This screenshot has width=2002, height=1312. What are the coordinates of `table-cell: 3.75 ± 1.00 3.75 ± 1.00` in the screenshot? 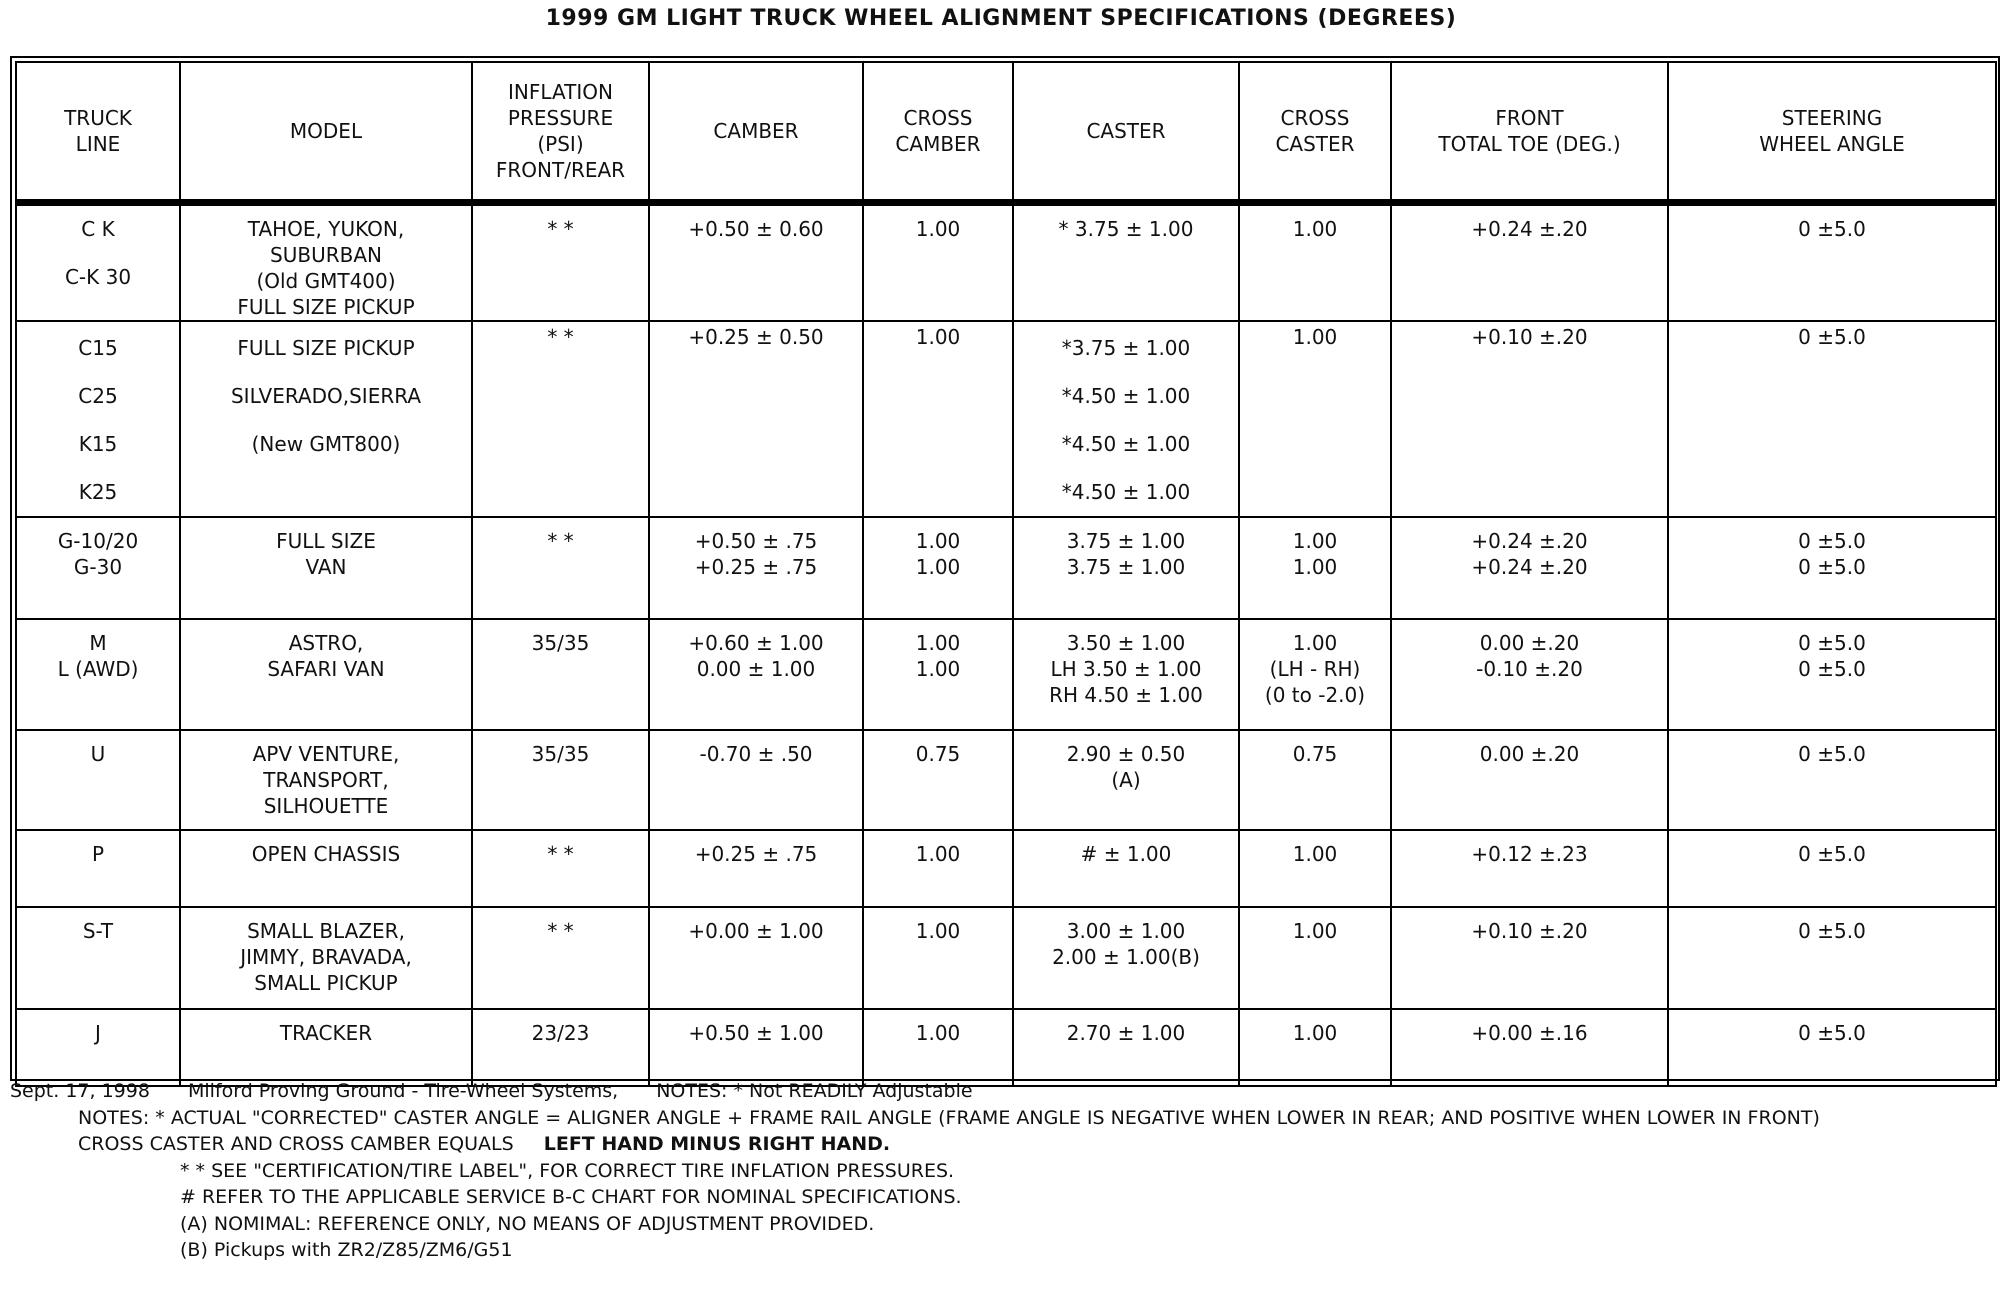 It's located at (1126, 567).